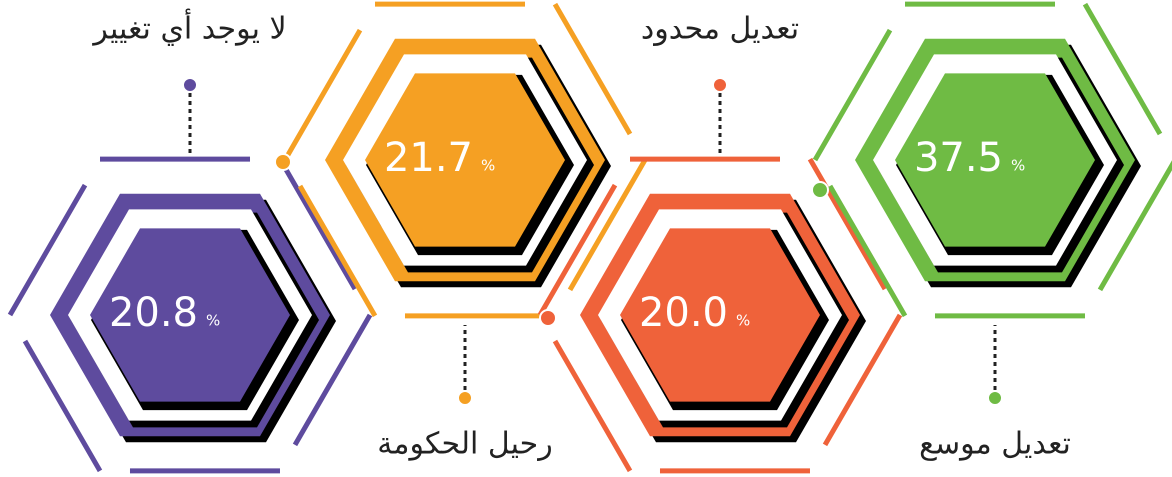 The height and width of the screenshot is (477, 1172). What do you see at coordinates (995, 444) in the screenshot?
I see `category-label: تعديل موسع` at bounding box center [995, 444].